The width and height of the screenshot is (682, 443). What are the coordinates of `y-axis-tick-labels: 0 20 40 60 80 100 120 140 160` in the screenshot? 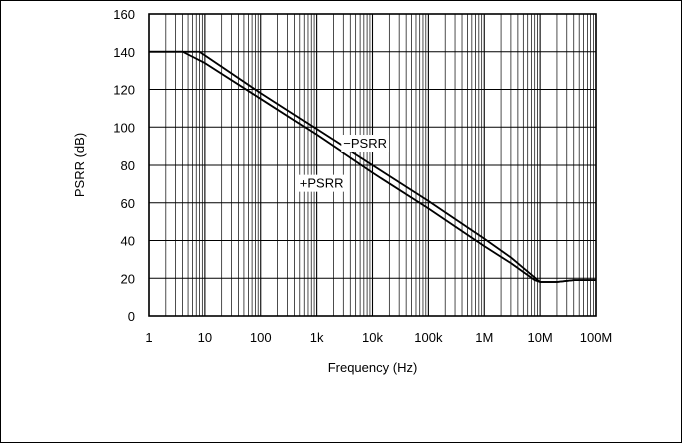 It's located at (124, 165).